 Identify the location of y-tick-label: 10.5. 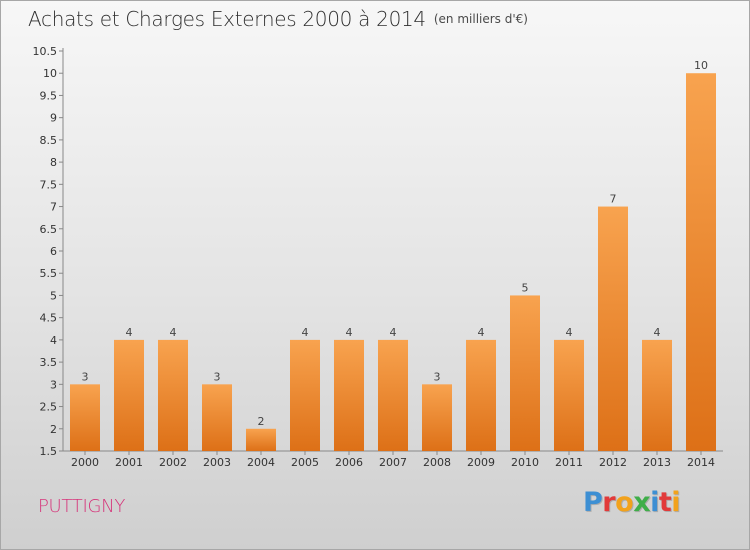
(45, 51).